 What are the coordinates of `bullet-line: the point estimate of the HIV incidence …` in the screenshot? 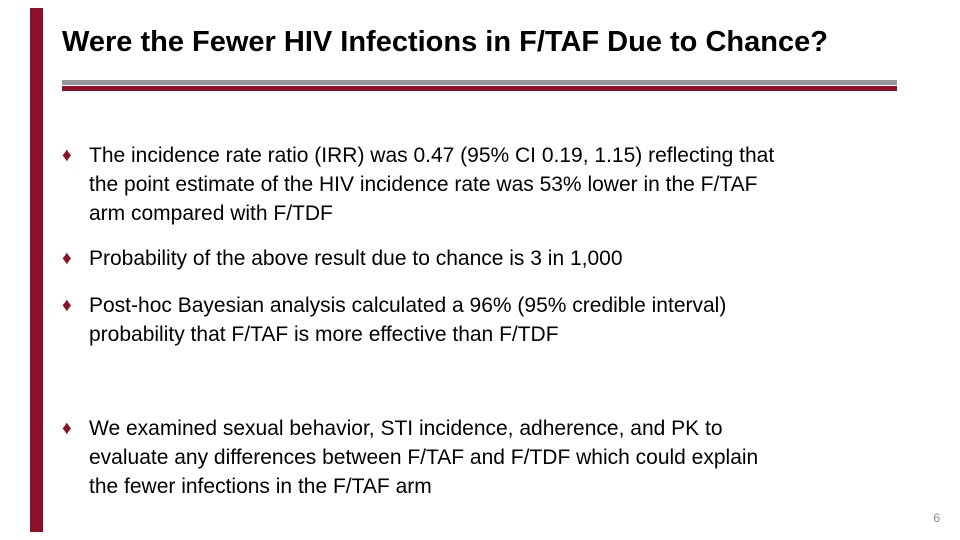 It's located at (423, 184).